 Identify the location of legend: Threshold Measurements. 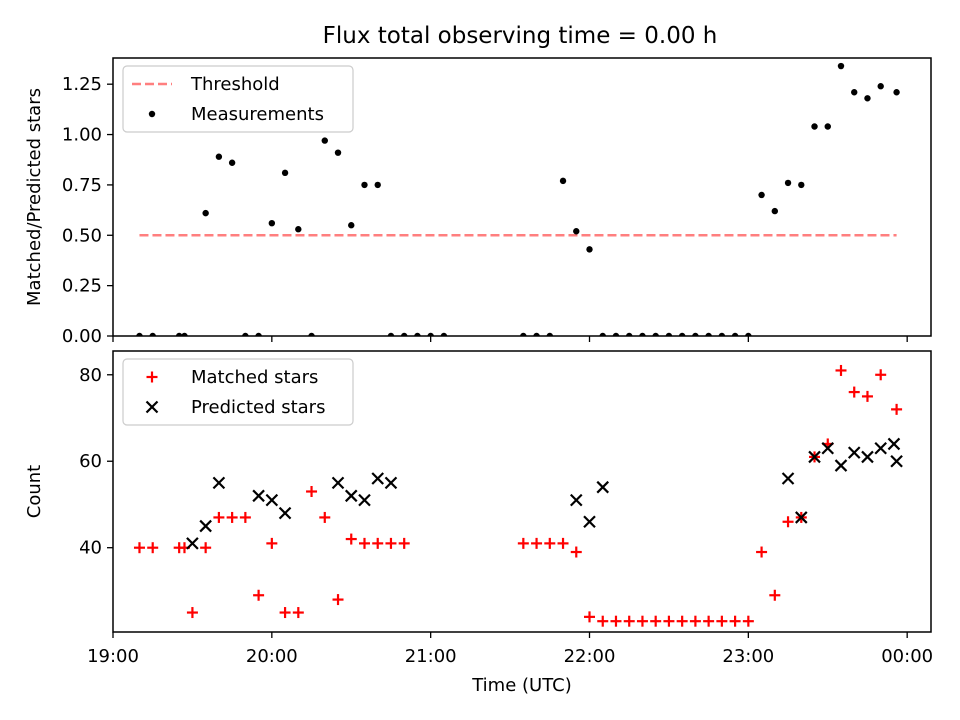
(238, 99).